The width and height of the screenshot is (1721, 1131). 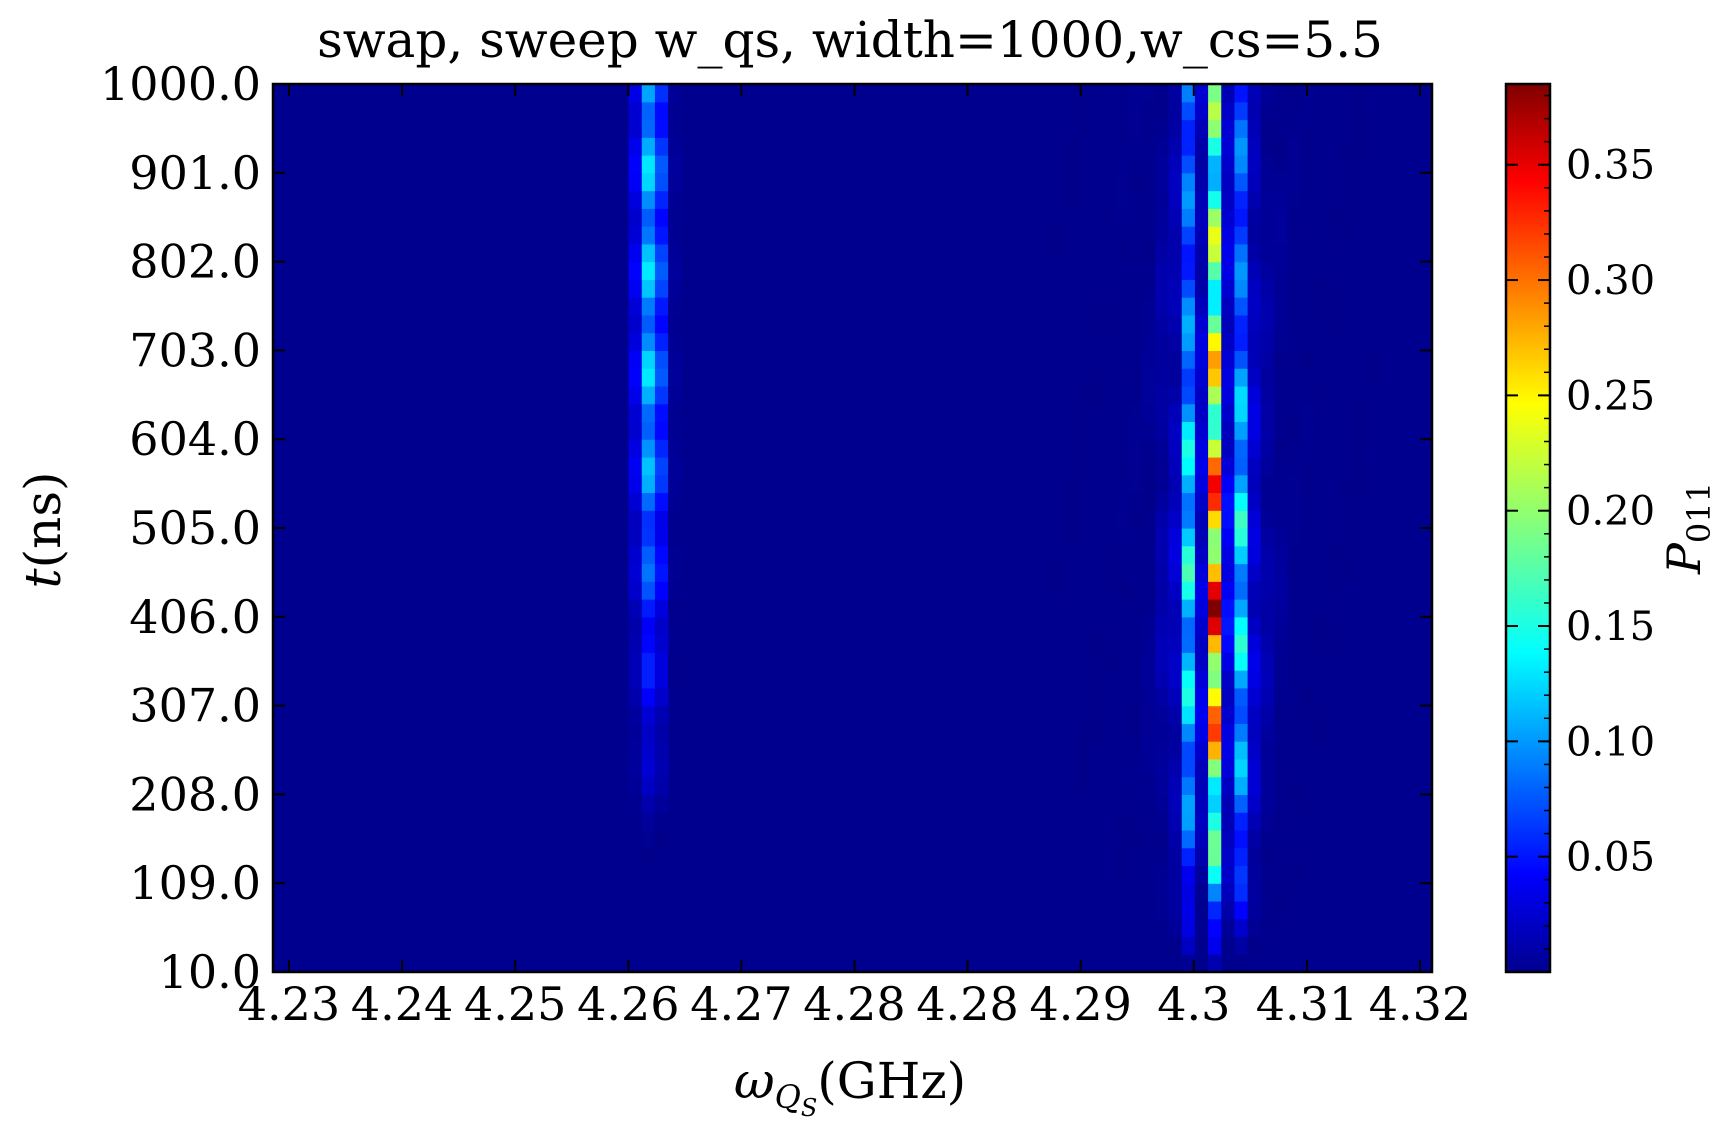 I want to click on y-axis-label-unit: (ns), so click(x=43, y=520).